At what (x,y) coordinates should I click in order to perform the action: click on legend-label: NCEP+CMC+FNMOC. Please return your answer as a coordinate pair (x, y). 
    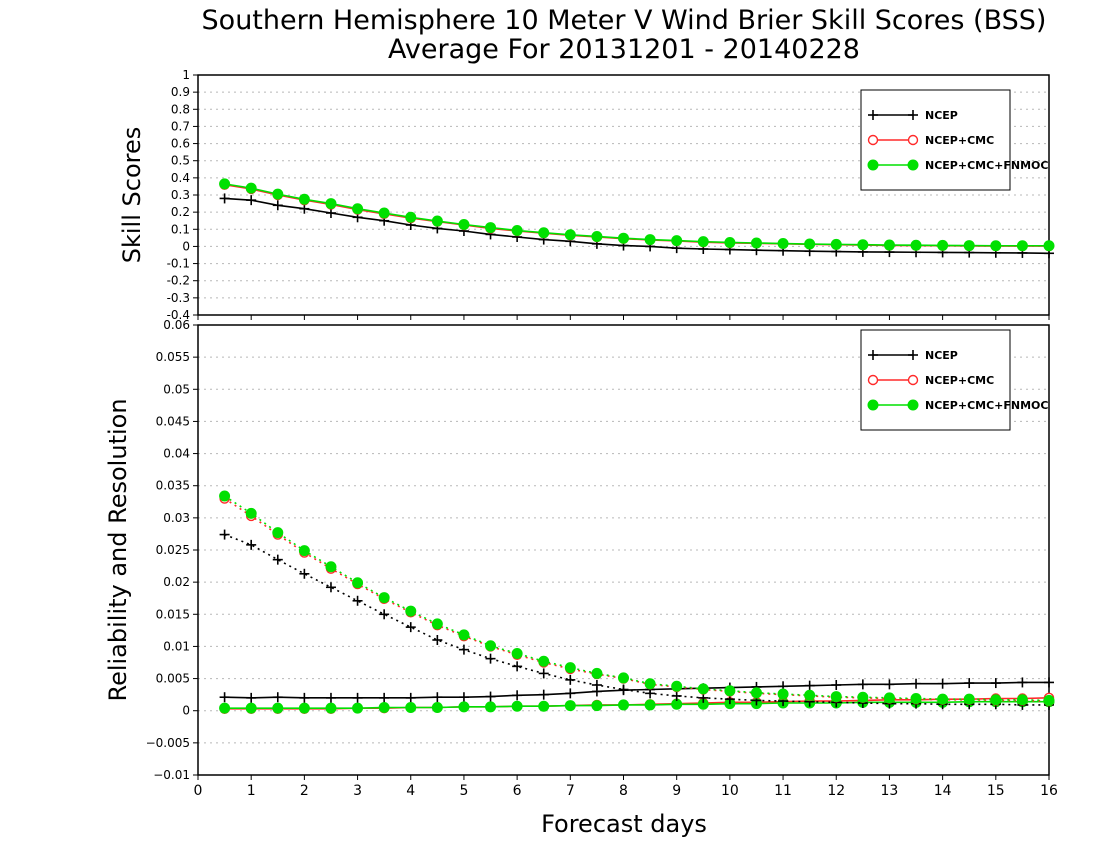
    Looking at the image, I should click on (986, 405).